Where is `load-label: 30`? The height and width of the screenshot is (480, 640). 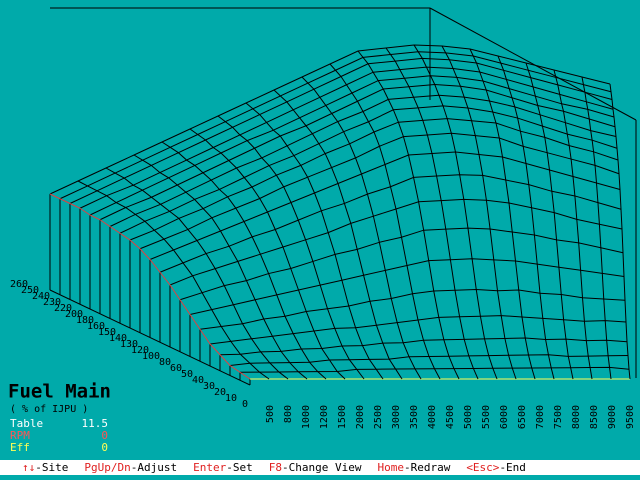 load-label: 30 is located at coordinates (209, 386).